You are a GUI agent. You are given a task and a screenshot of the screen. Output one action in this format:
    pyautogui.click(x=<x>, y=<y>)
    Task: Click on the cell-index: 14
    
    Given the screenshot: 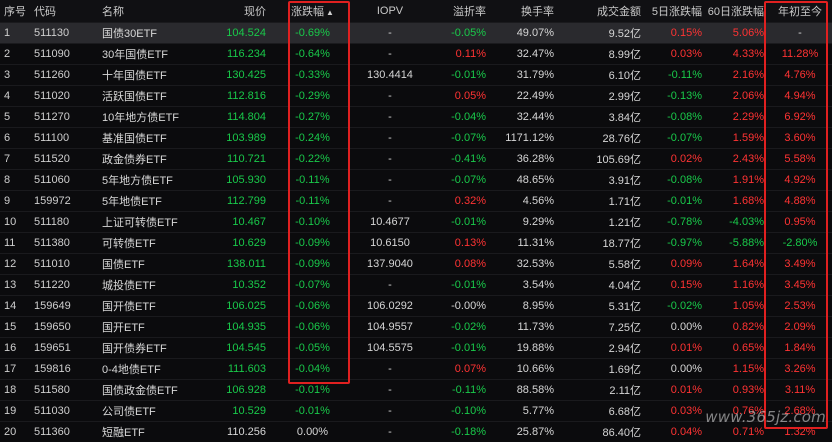 What is the action you would take?
    pyautogui.click(x=15, y=306)
    